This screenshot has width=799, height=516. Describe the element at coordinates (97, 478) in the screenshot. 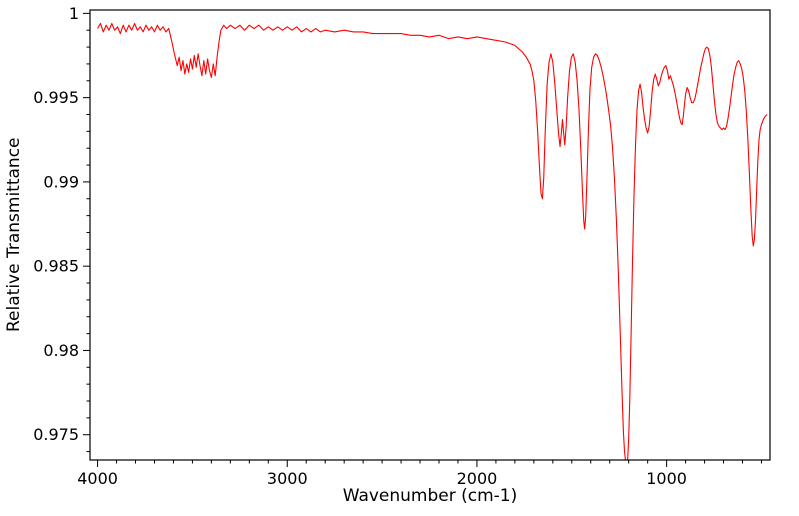

I see `x-tick-label: 4000` at that location.